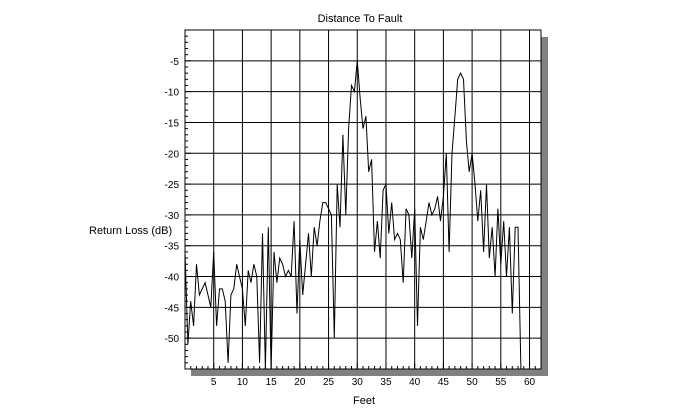  I want to click on y-tick-label: -5, so click(174, 62).